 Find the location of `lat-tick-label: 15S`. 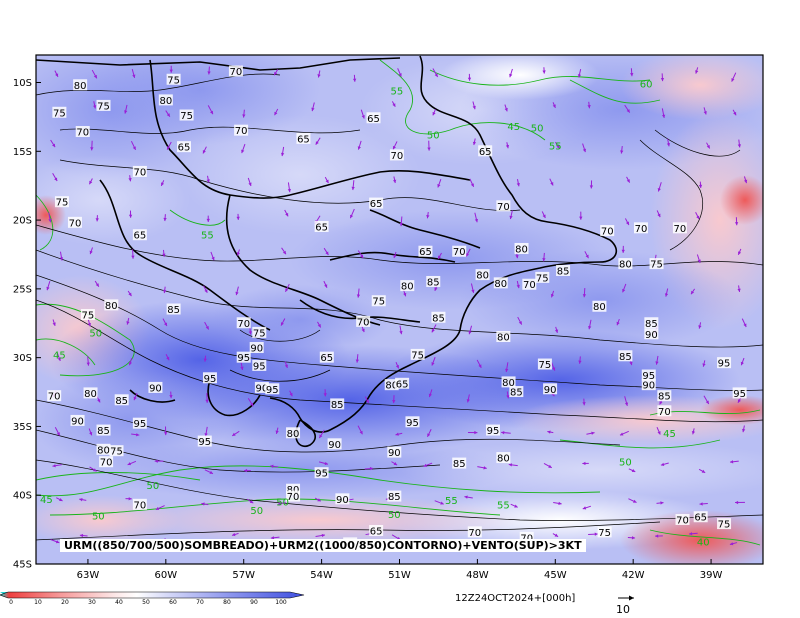

lat-tick-label: 15S is located at coordinates (22, 152).